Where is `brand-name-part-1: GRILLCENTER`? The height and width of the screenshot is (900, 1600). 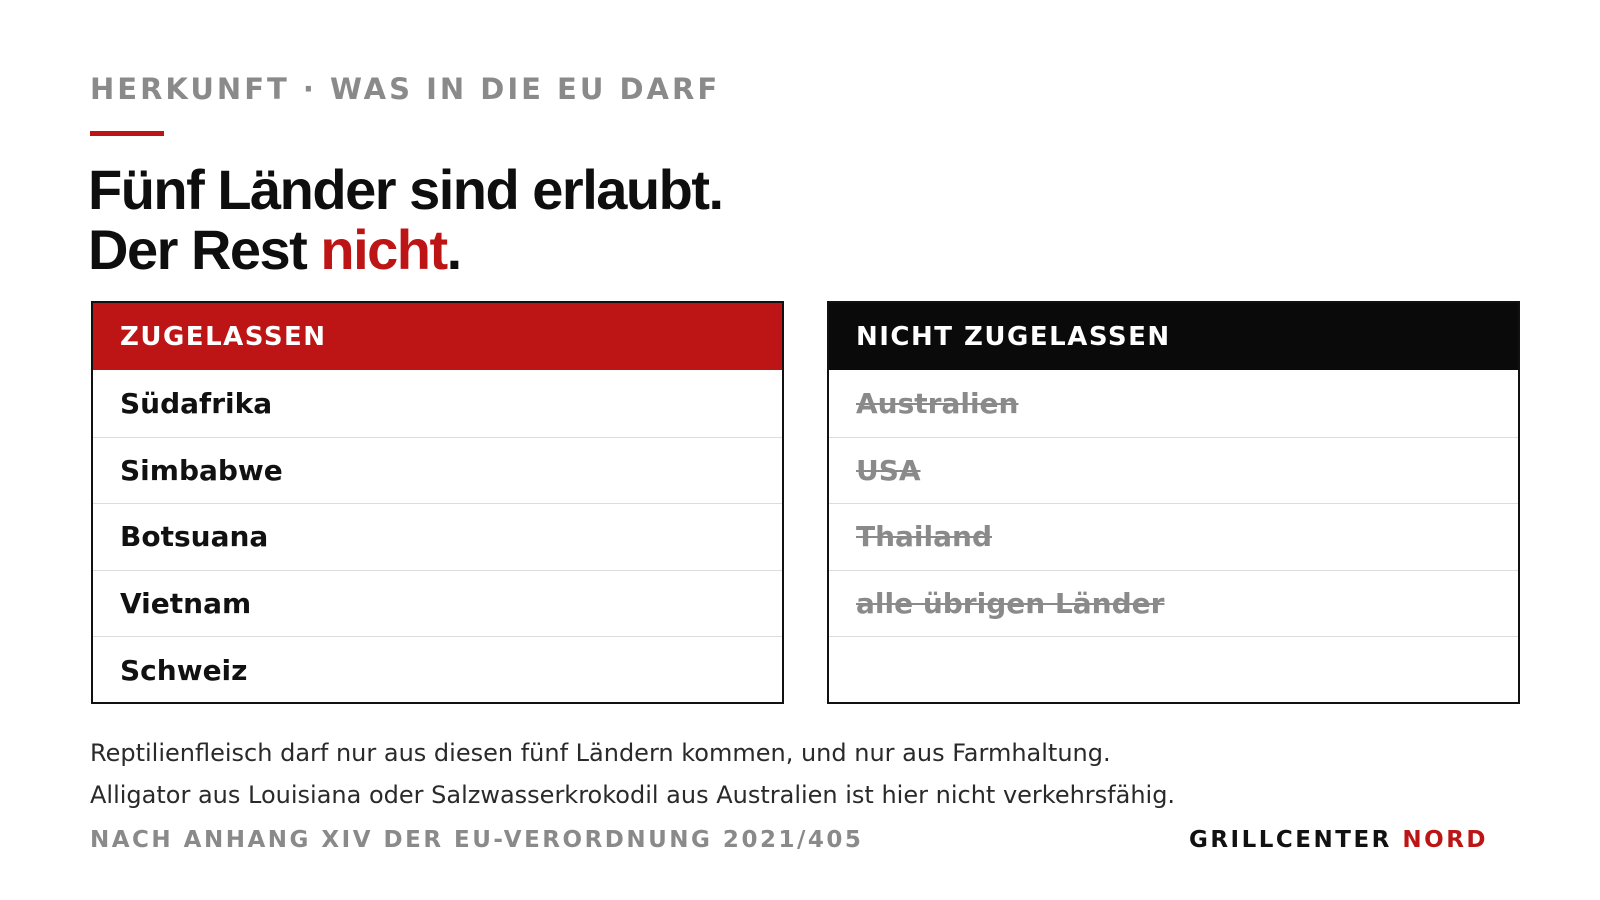
brand-name-part-1: GRILLCENTER is located at coordinates (1295, 840).